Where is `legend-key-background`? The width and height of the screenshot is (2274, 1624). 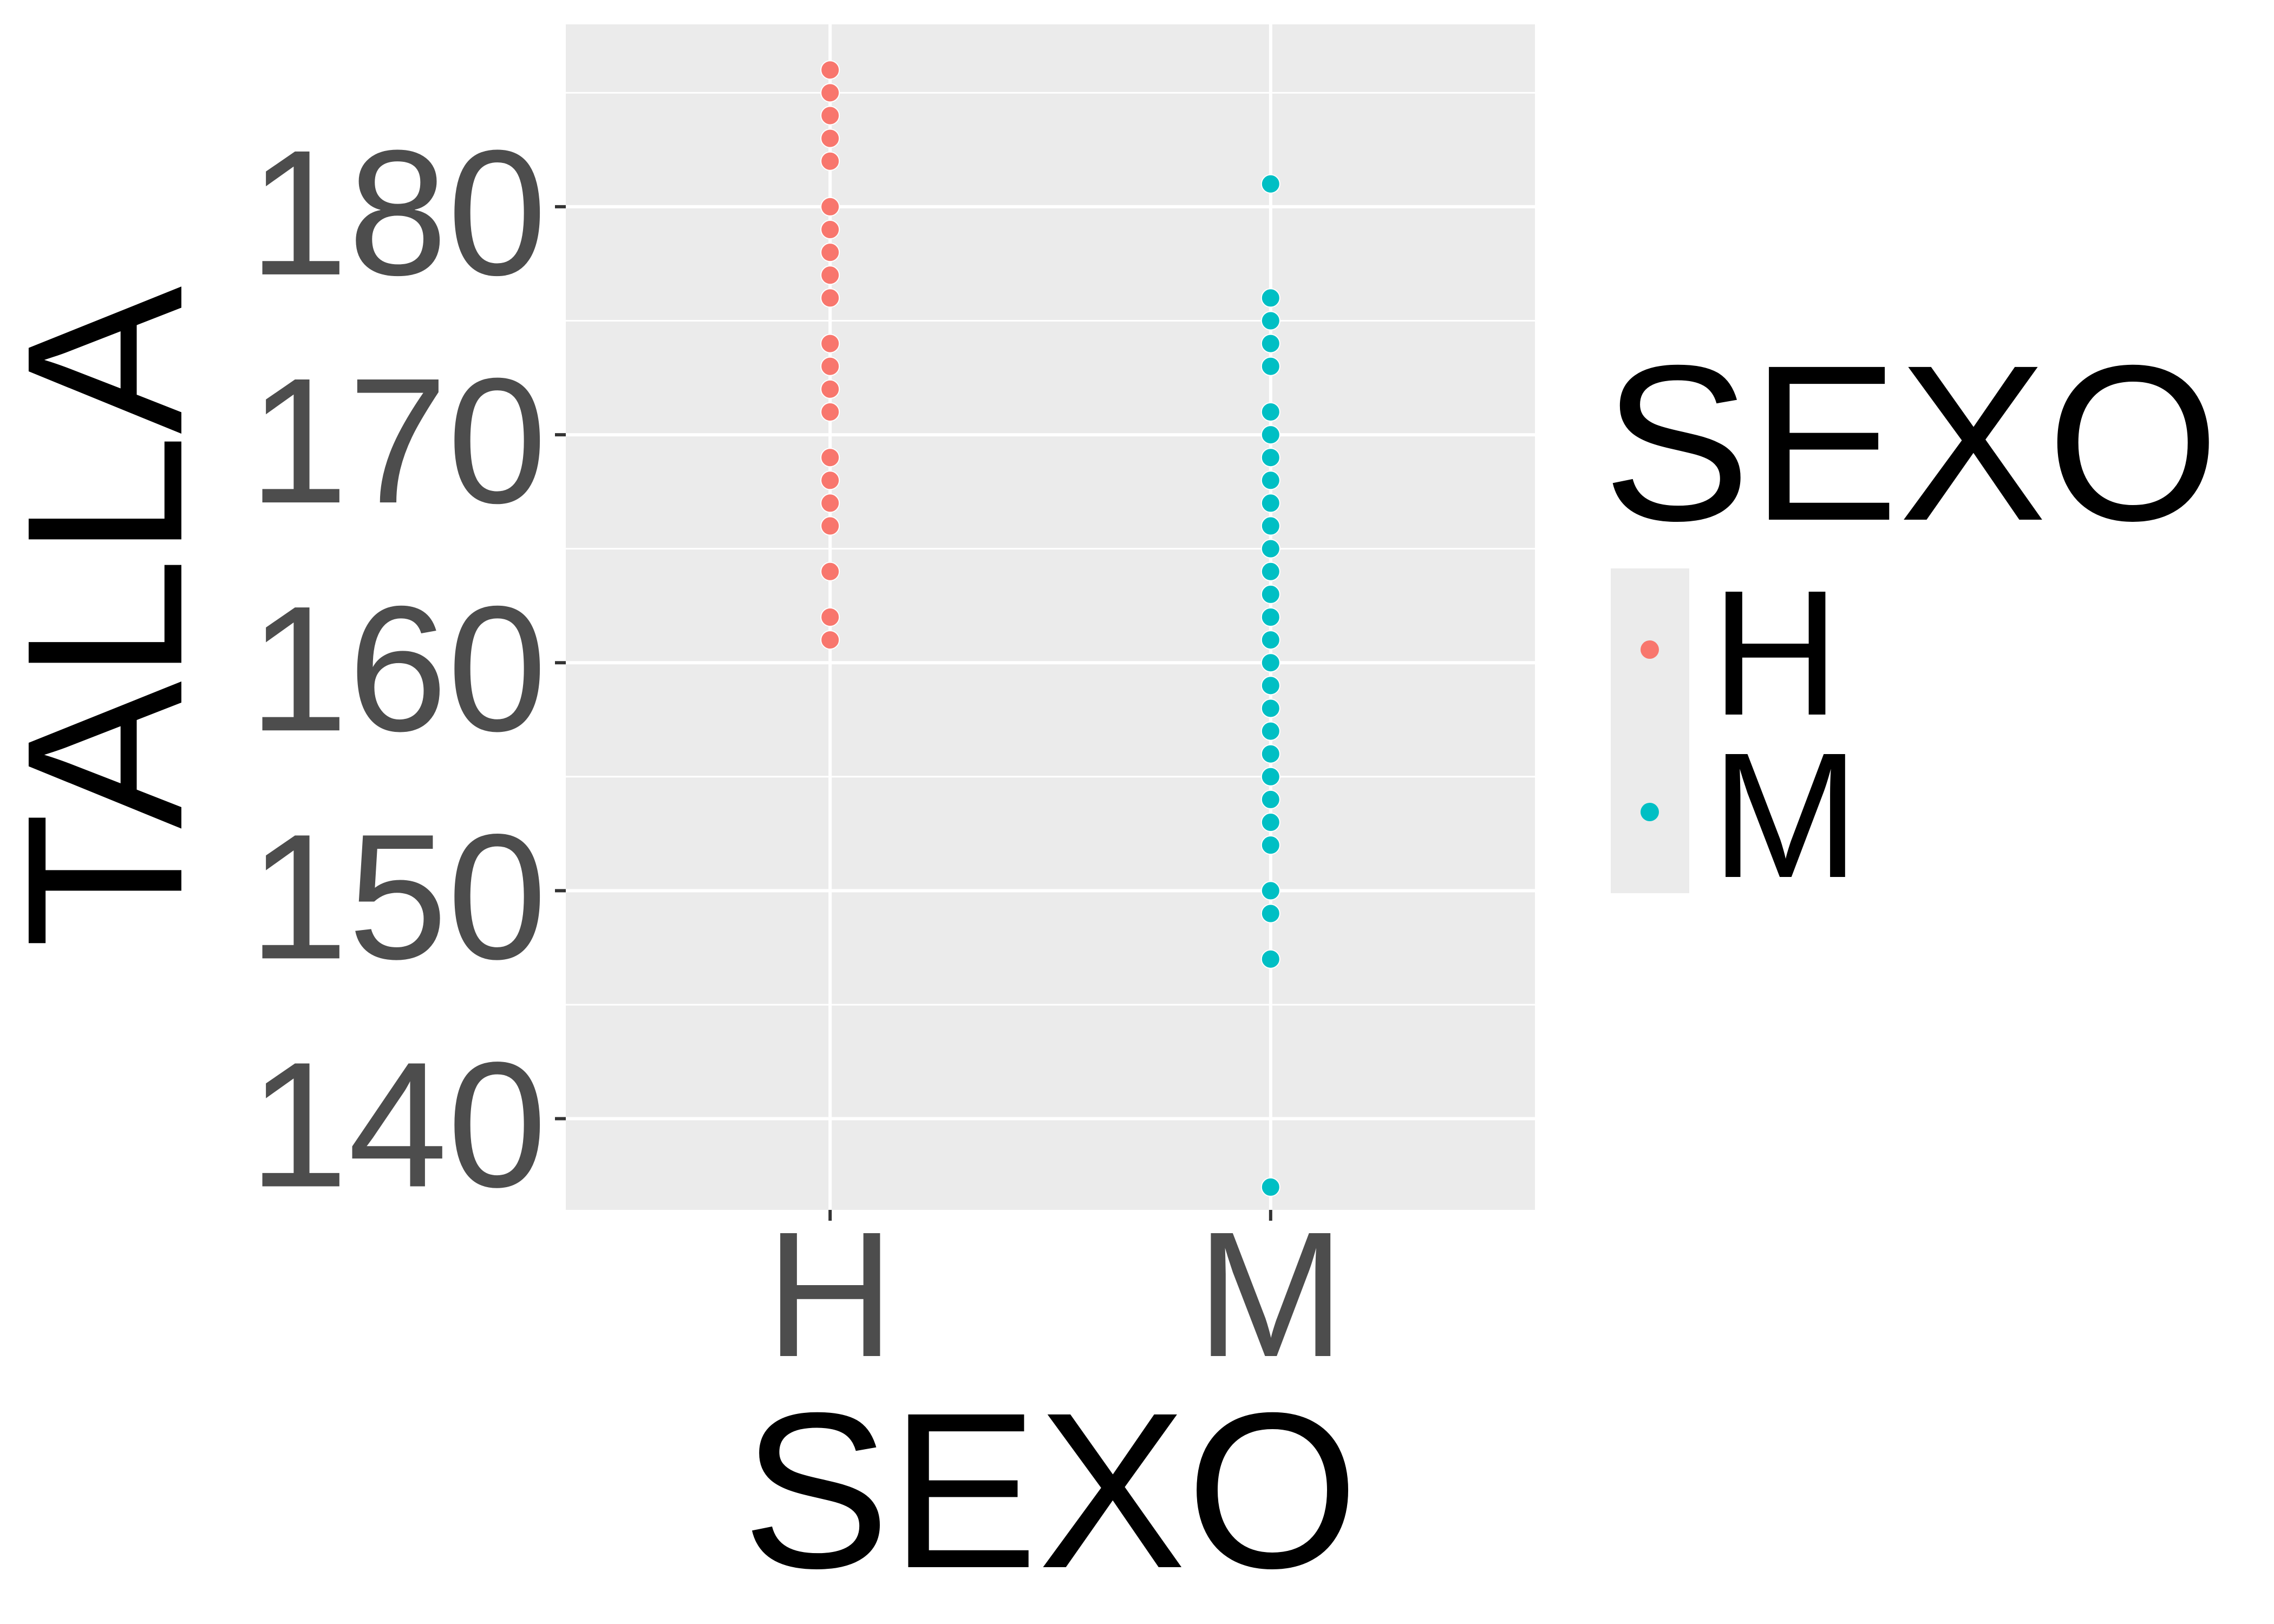 legend-key-background is located at coordinates (1650, 730).